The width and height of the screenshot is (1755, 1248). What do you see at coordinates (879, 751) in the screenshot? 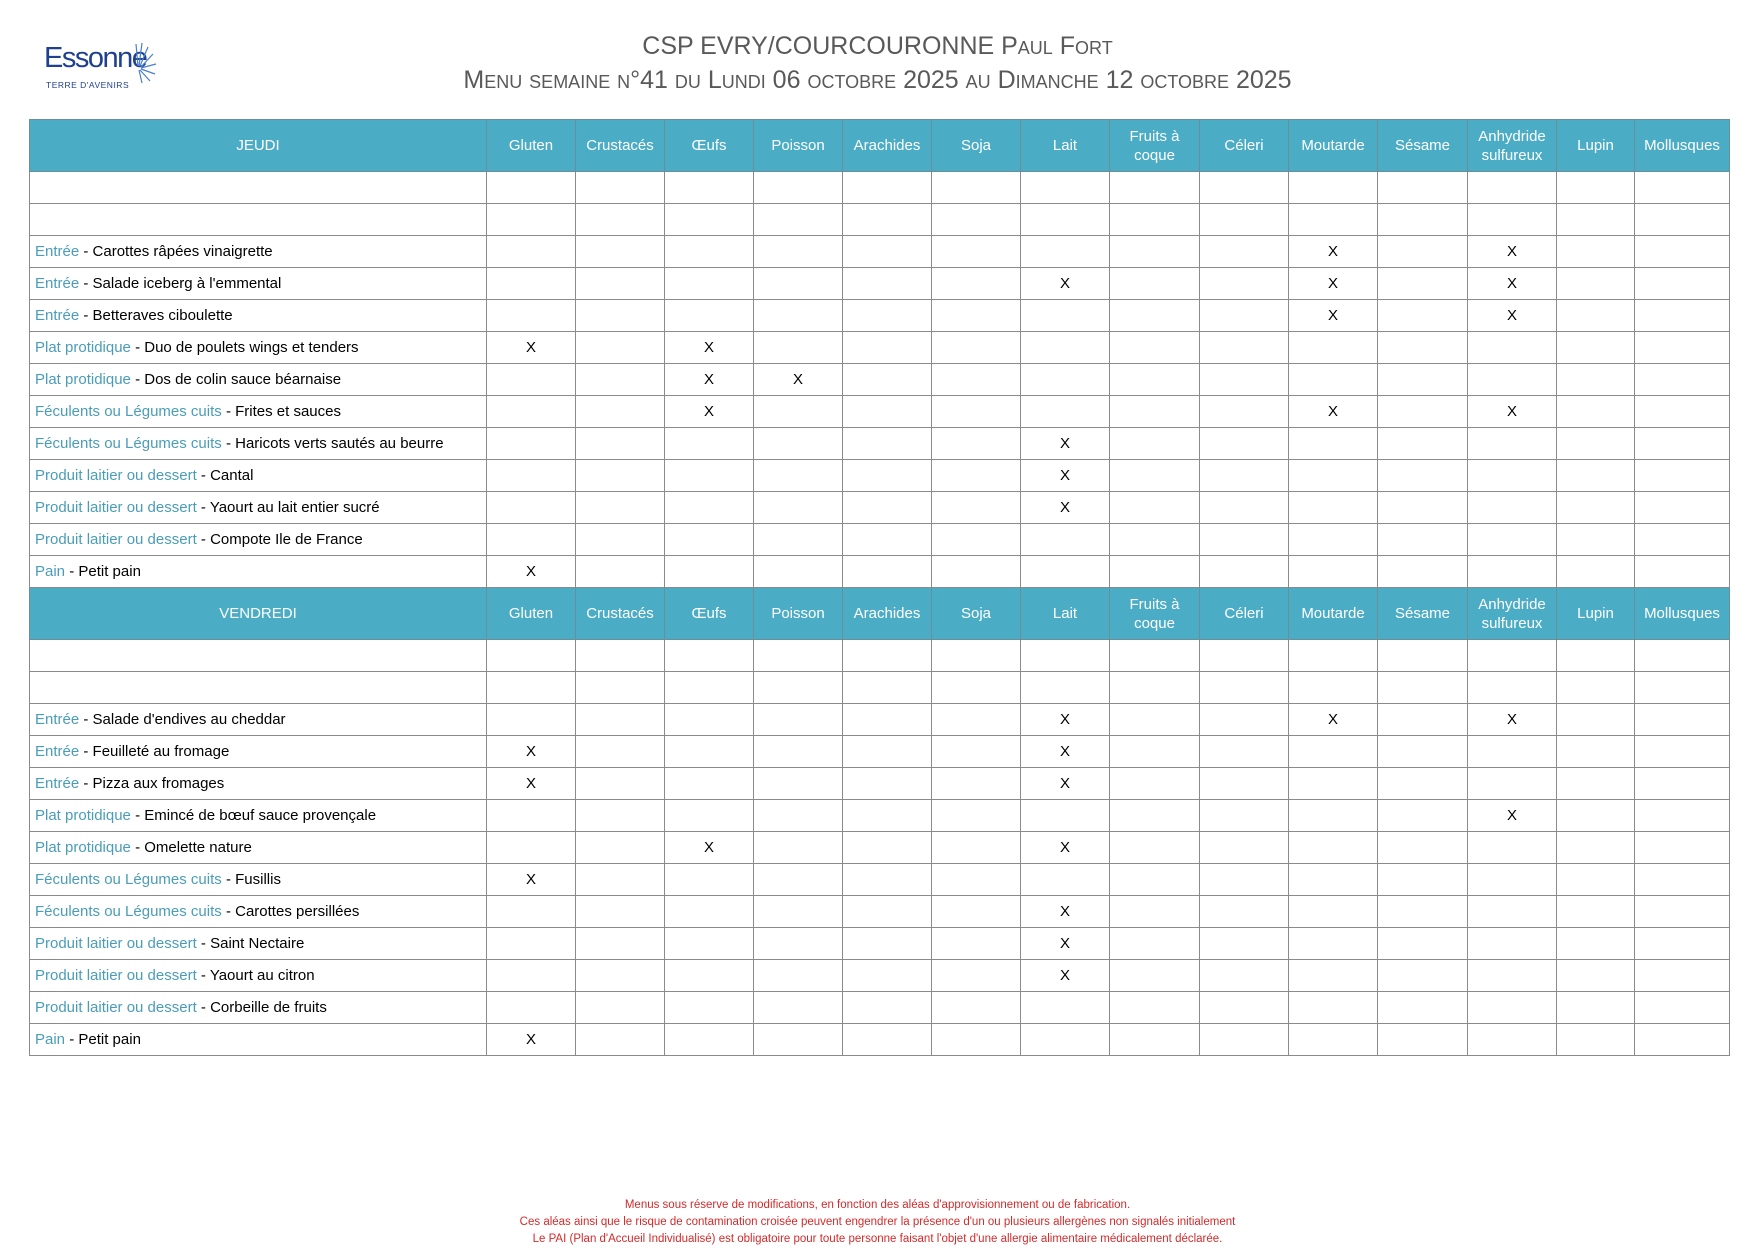
I see `table-row: Entrée - Feuilleté au fromage X X` at bounding box center [879, 751].